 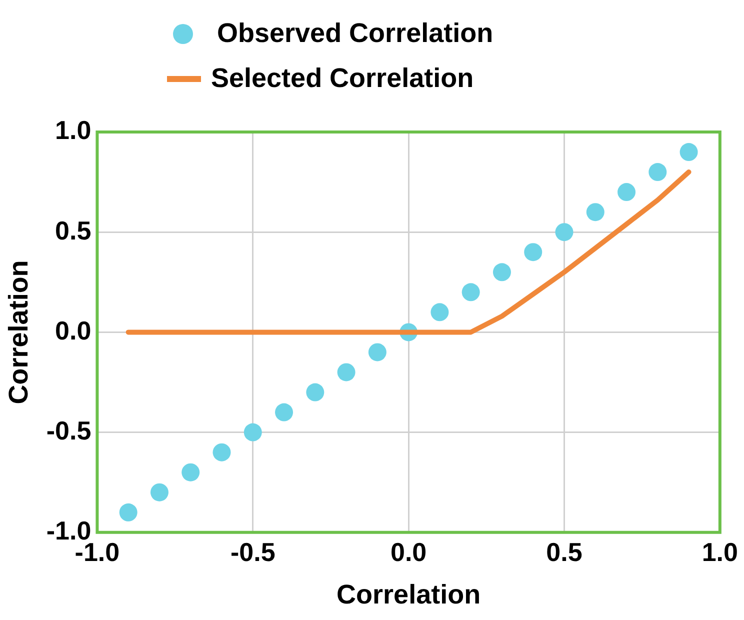 What do you see at coordinates (73, 130) in the screenshot?
I see `y-tick-label: 1.0` at bounding box center [73, 130].